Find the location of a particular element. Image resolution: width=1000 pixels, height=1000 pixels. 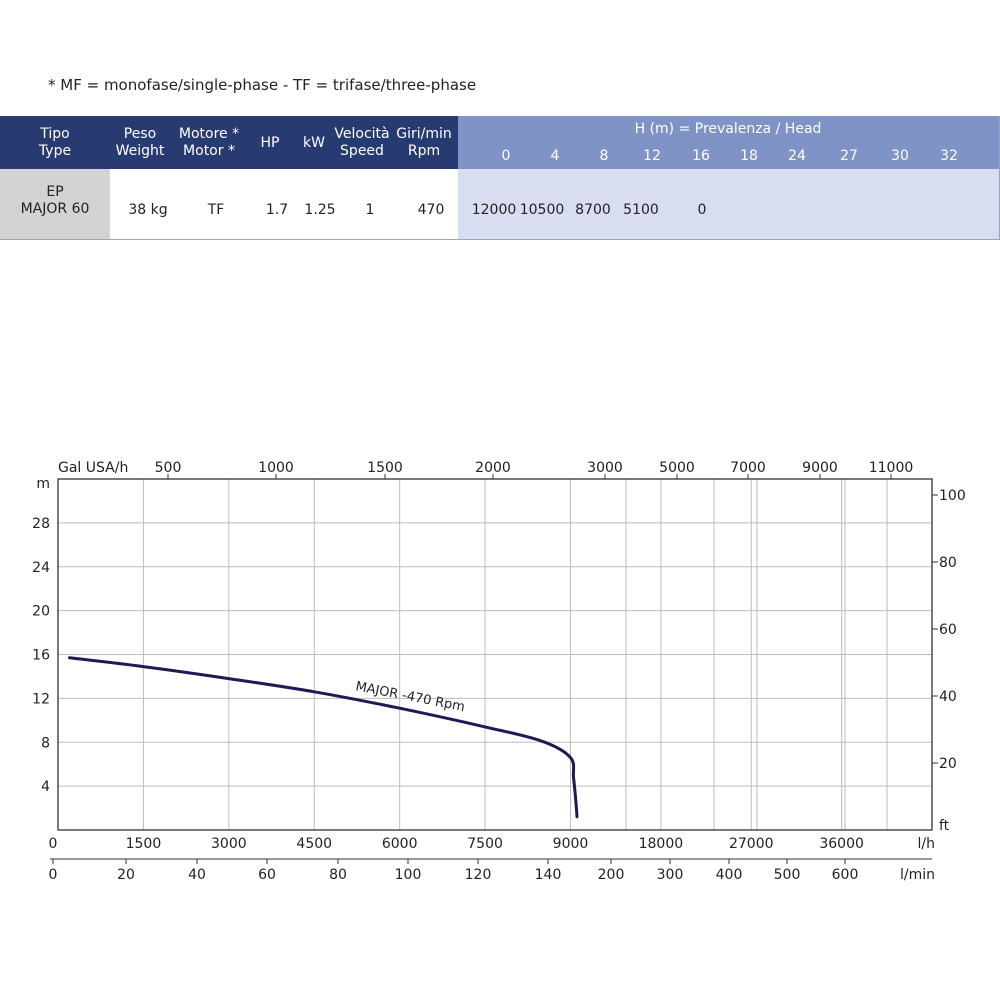

lh-tick-label: 1500 is located at coordinates (144, 844).